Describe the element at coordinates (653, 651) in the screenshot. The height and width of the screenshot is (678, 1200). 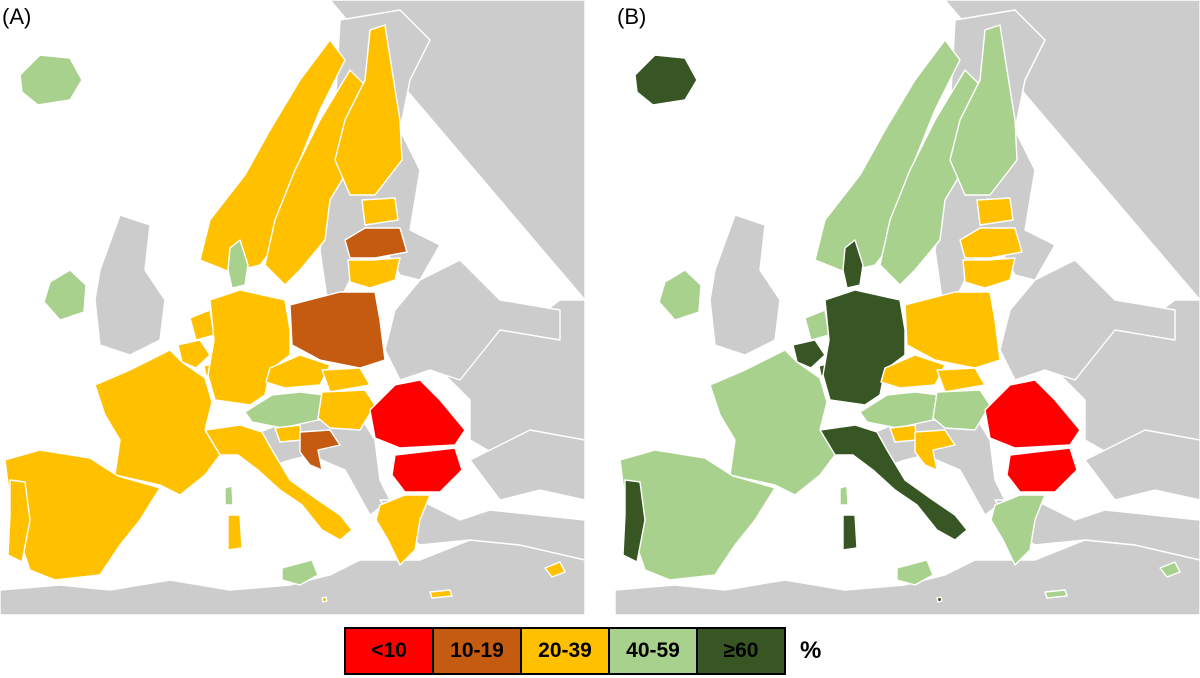
I see `legend-swatch-40-59: 40-59` at that location.